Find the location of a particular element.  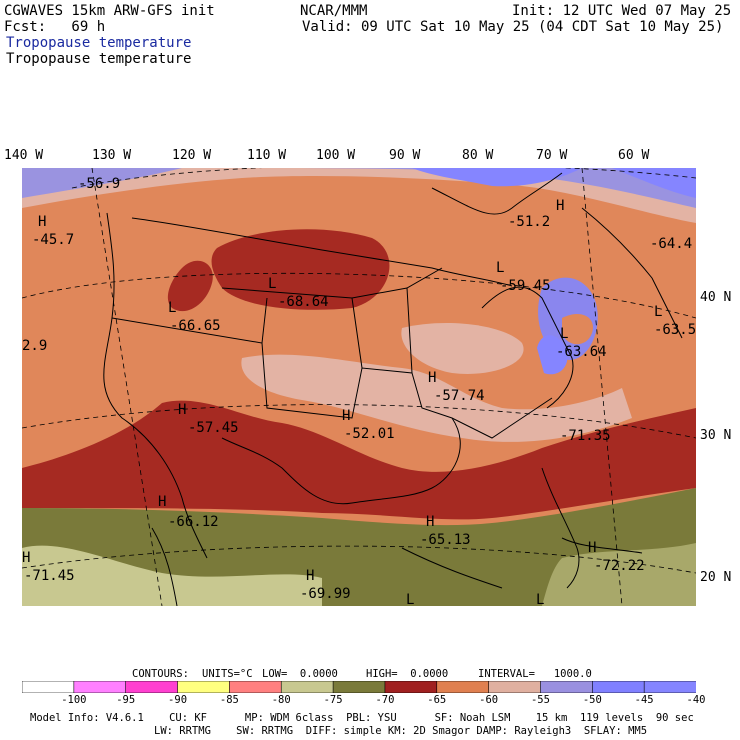

map-label: -66.12 is located at coordinates (193, 522).